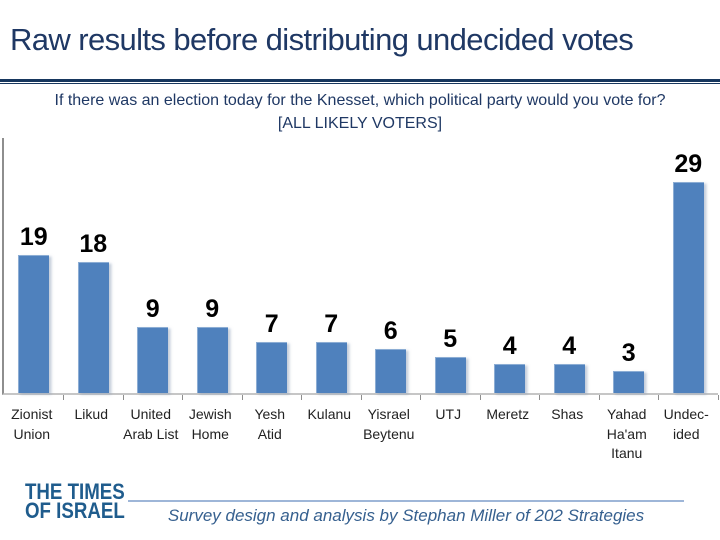  What do you see at coordinates (626, 433) in the screenshot?
I see `x-axis-tick-label: Yahad Ha'am Itanu` at bounding box center [626, 433].